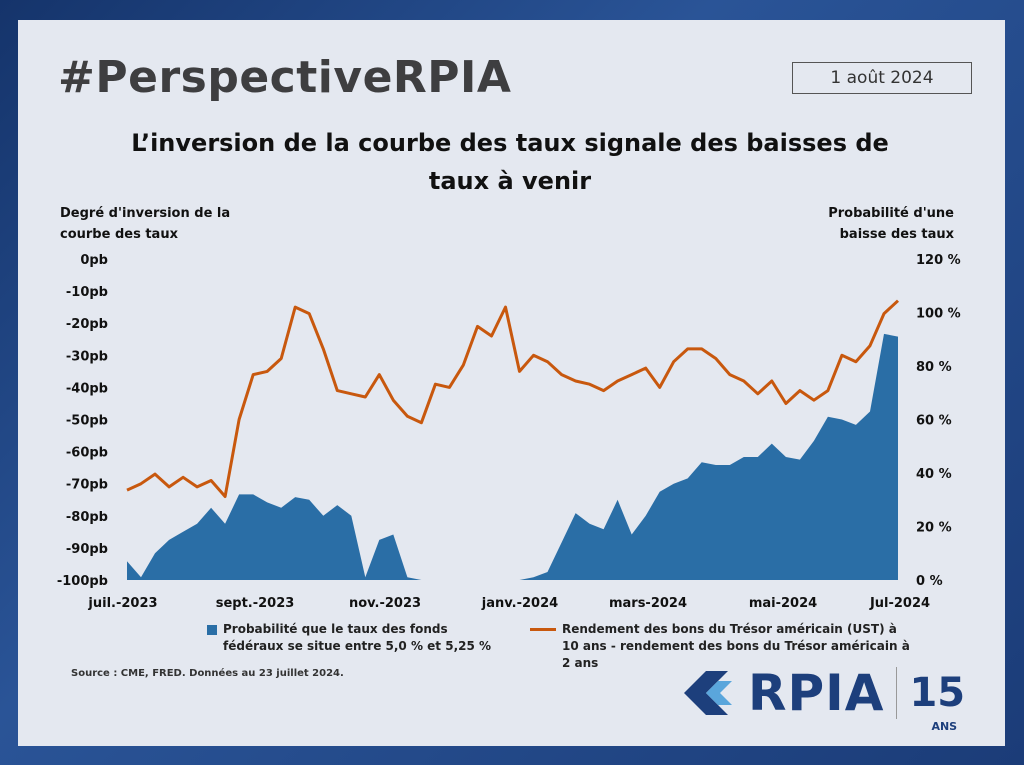 Image resolution: width=1024 pixels, height=765 pixels. What do you see at coordinates (145, 213) in the screenshot?
I see `left-axis-title-line: Degré d'inversion de la` at bounding box center [145, 213].